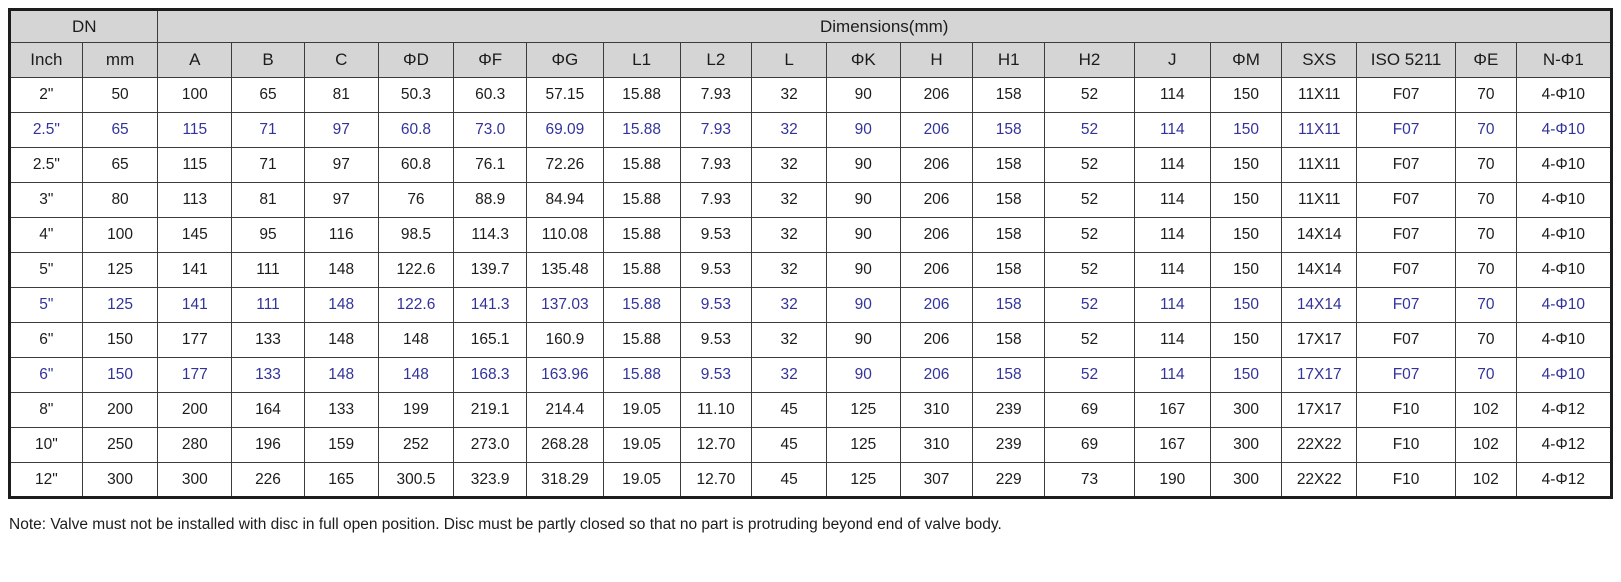 The height and width of the screenshot is (582, 1621). What do you see at coordinates (884, 26) in the screenshot?
I see `group-header-dimensions-mm: Dimensions(mm)` at bounding box center [884, 26].